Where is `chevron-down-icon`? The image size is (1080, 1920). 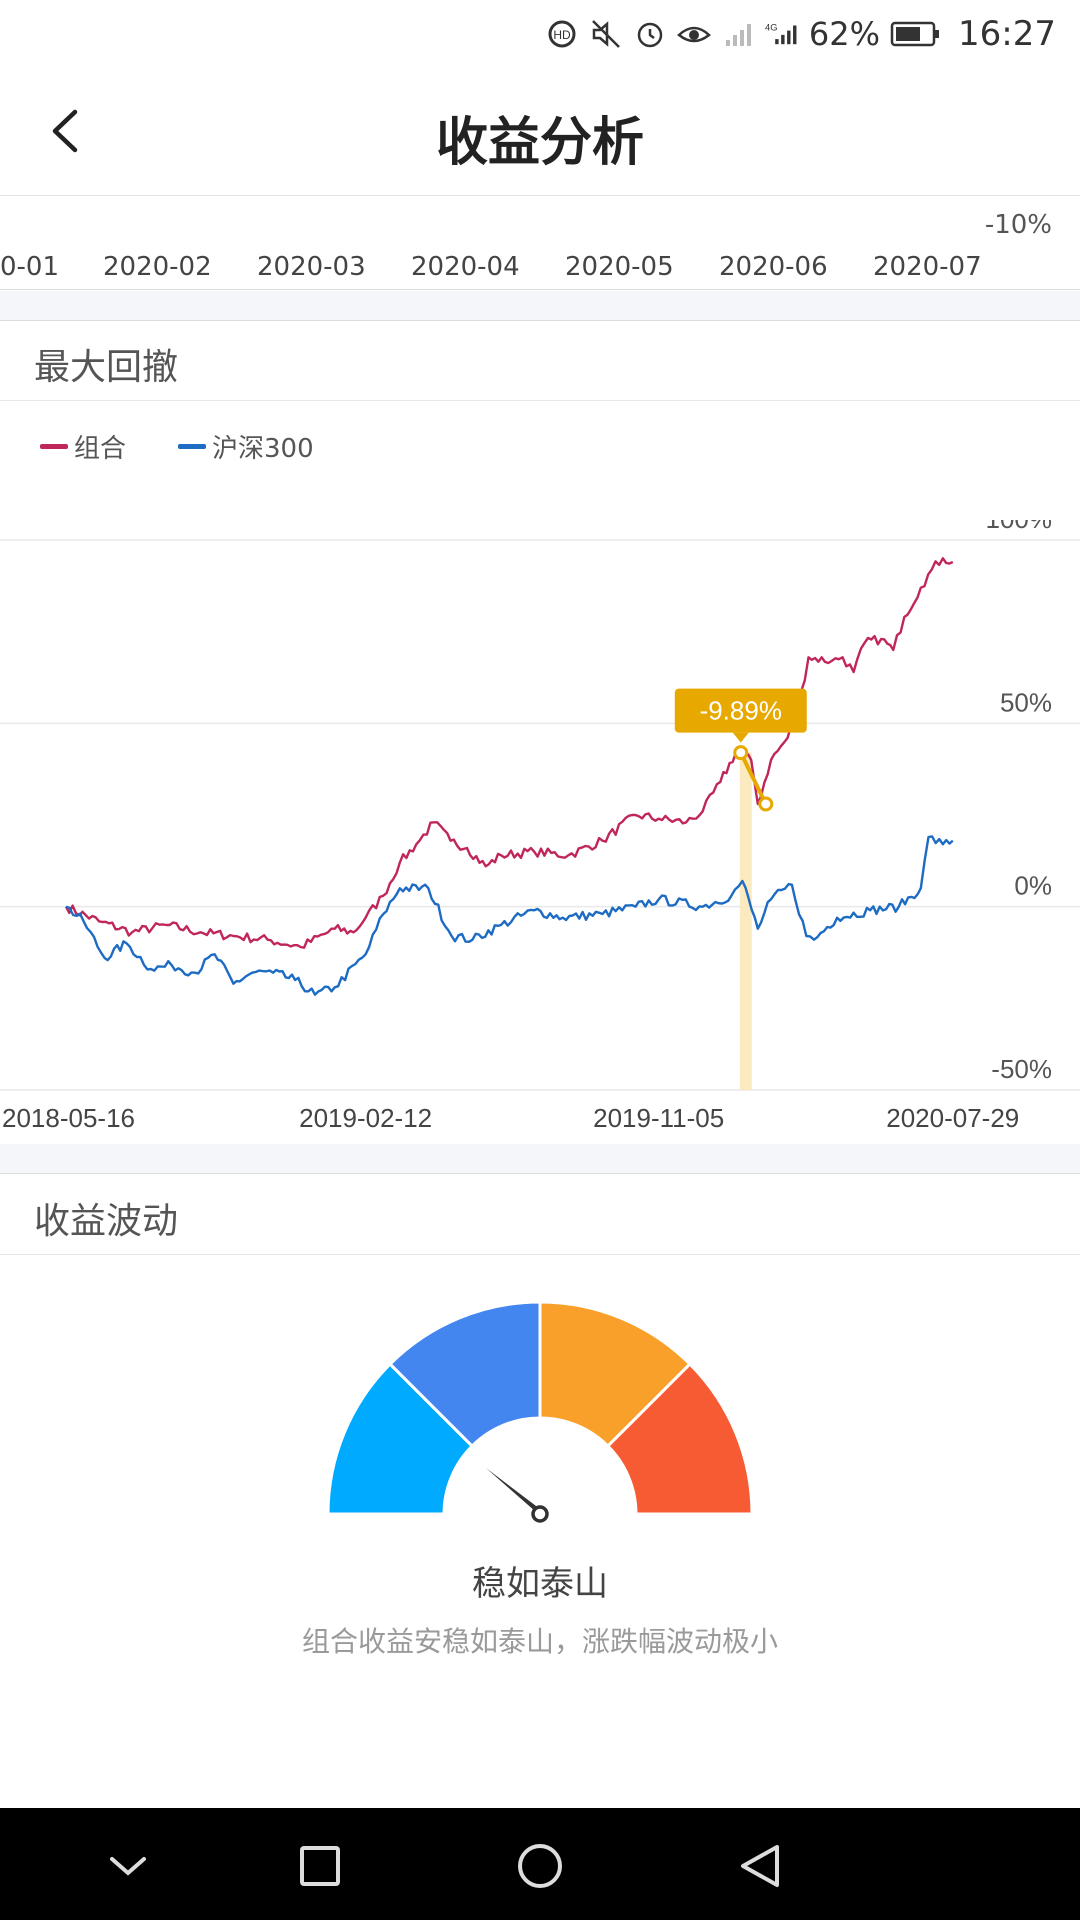
chevron-down-icon is located at coordinates (128, 1866).